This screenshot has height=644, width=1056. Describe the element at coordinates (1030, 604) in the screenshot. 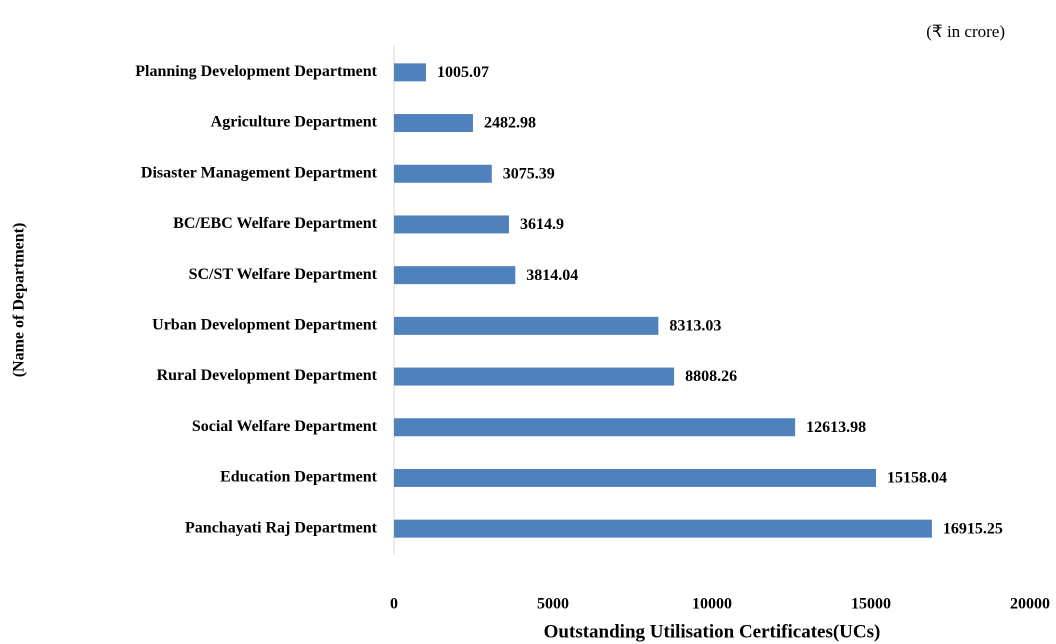

I see `x-tick-label: 20000` at that location.